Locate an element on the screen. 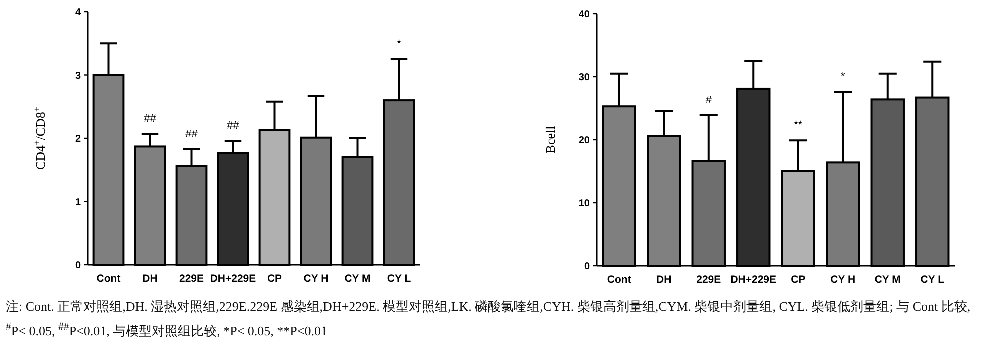 The image size is (997, 347). y-tick-label: 10 is located at coordinates (584, 204).